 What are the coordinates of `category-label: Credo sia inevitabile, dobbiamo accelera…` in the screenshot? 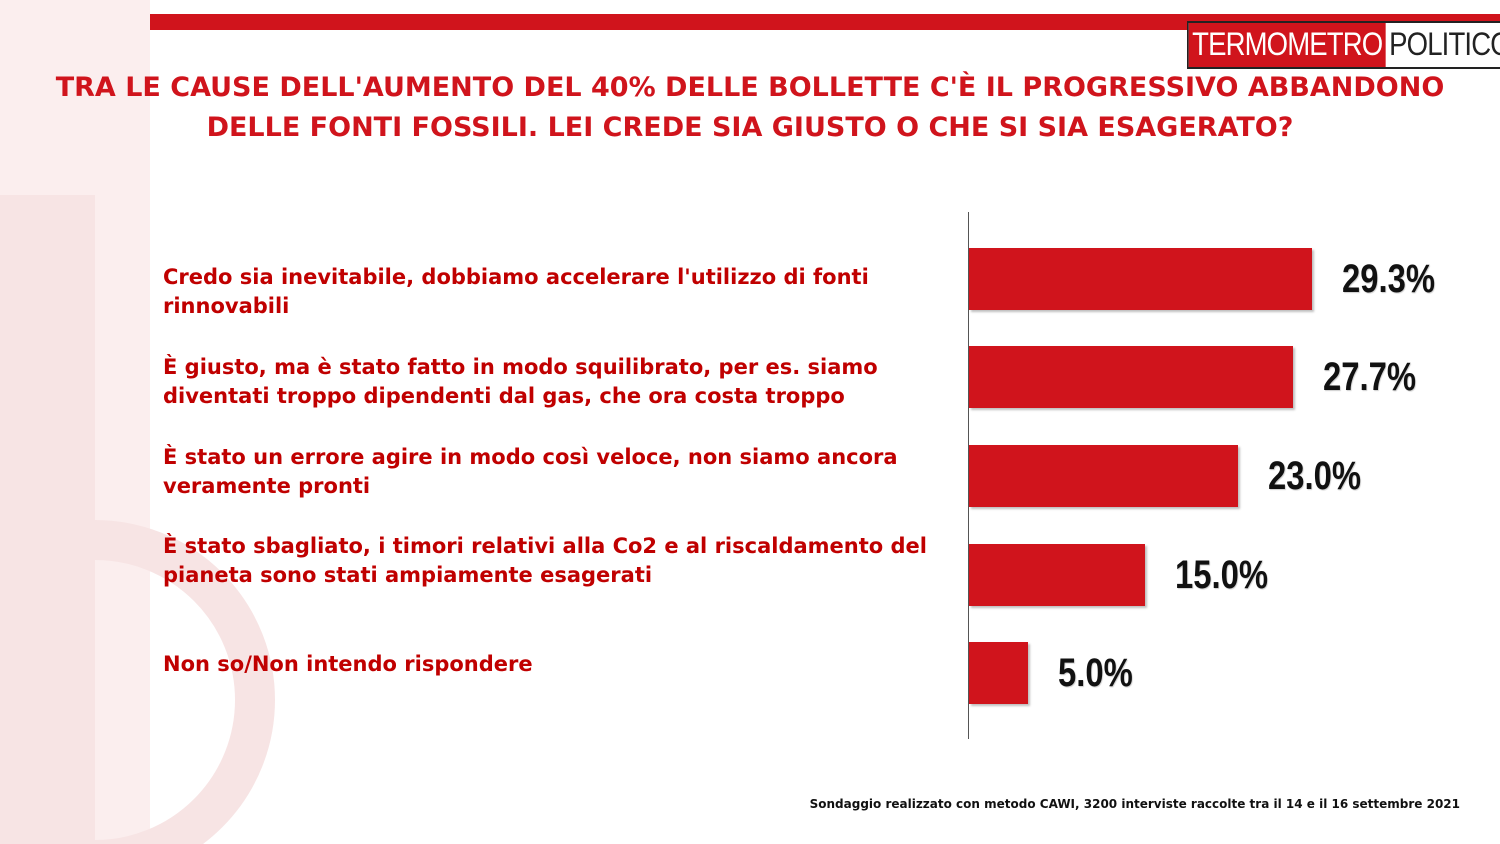 It's located at (516, 291).